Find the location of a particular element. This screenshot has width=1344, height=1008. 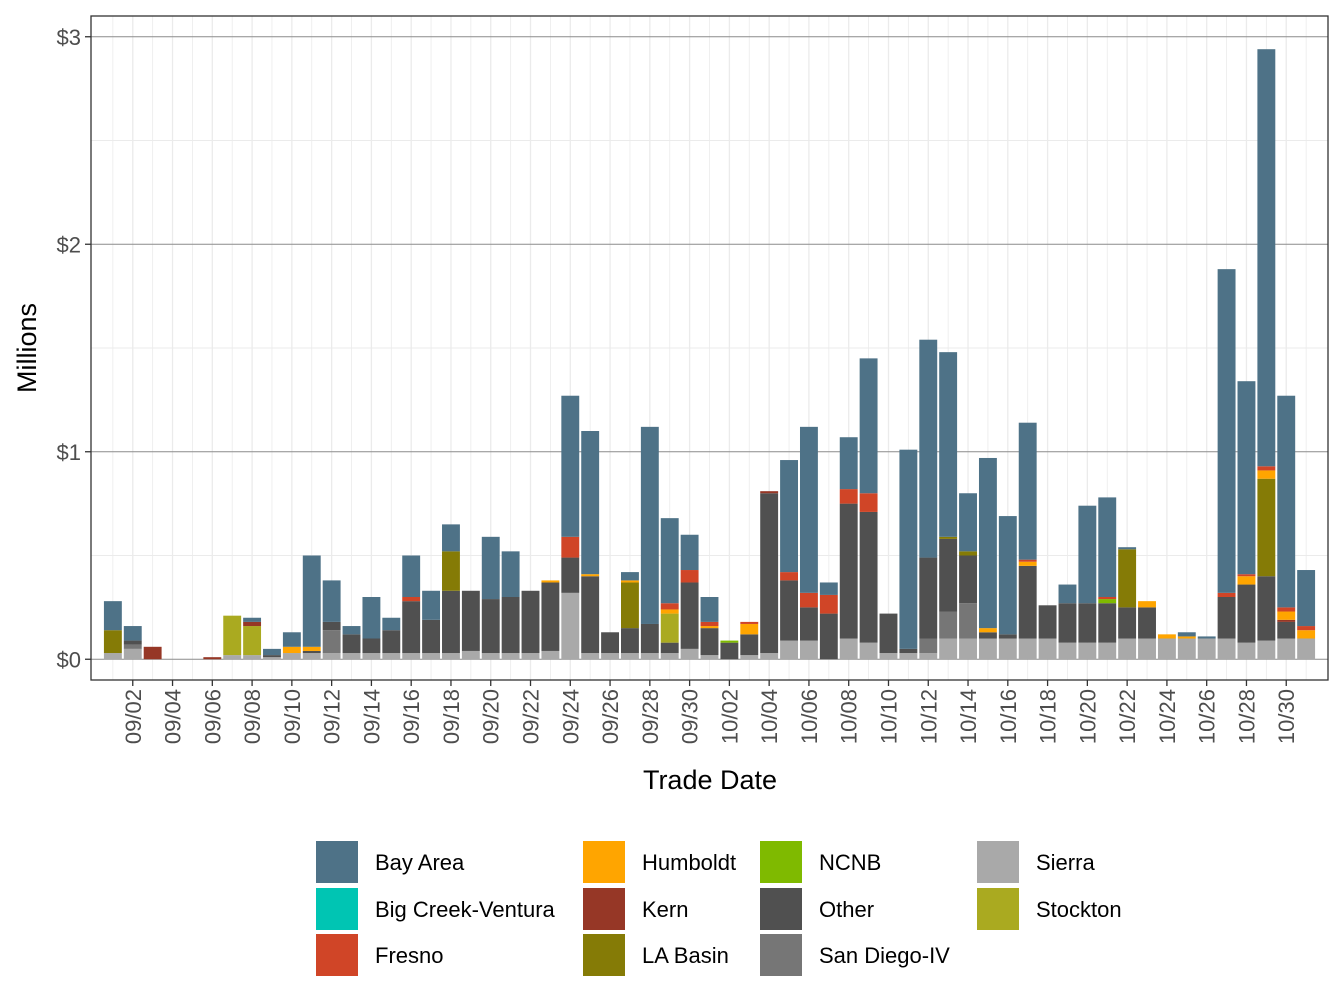

x-tick-label: 10/08 is located at coordinates (849, 716).